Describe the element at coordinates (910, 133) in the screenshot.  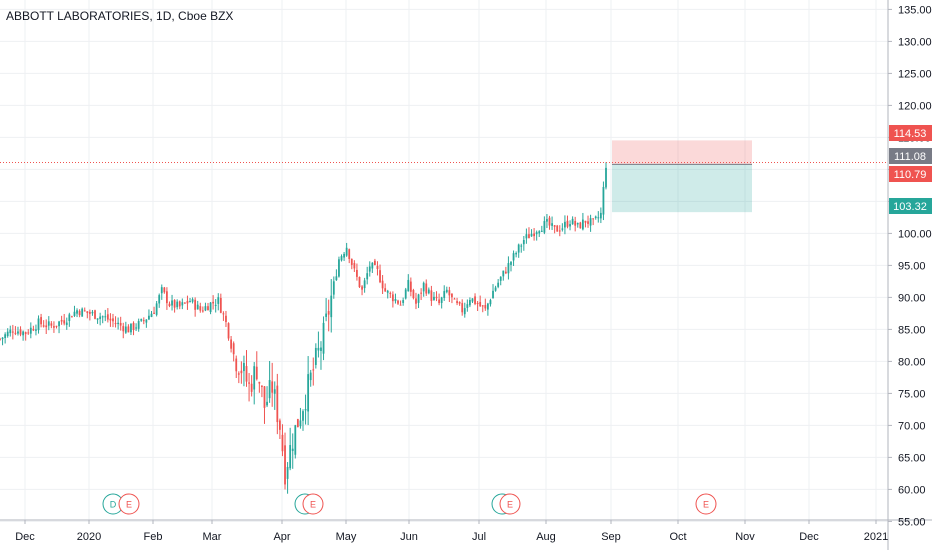
I see `stop-price-tag: 114.53` at that location.